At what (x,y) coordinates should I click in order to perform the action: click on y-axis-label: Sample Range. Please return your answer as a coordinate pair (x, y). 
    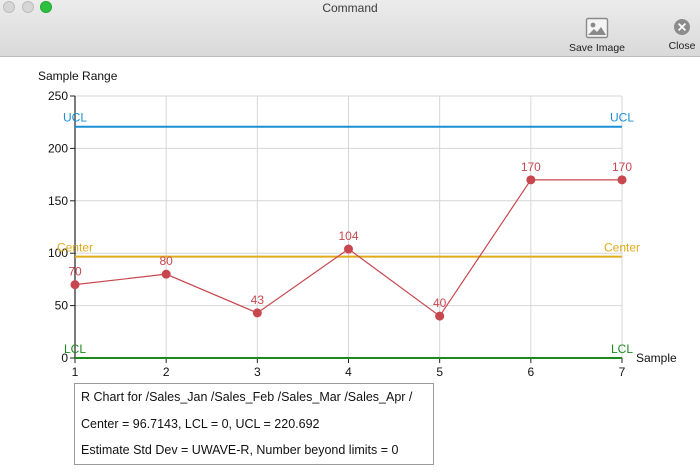
    Looking at the image, I should click on (78, 76).